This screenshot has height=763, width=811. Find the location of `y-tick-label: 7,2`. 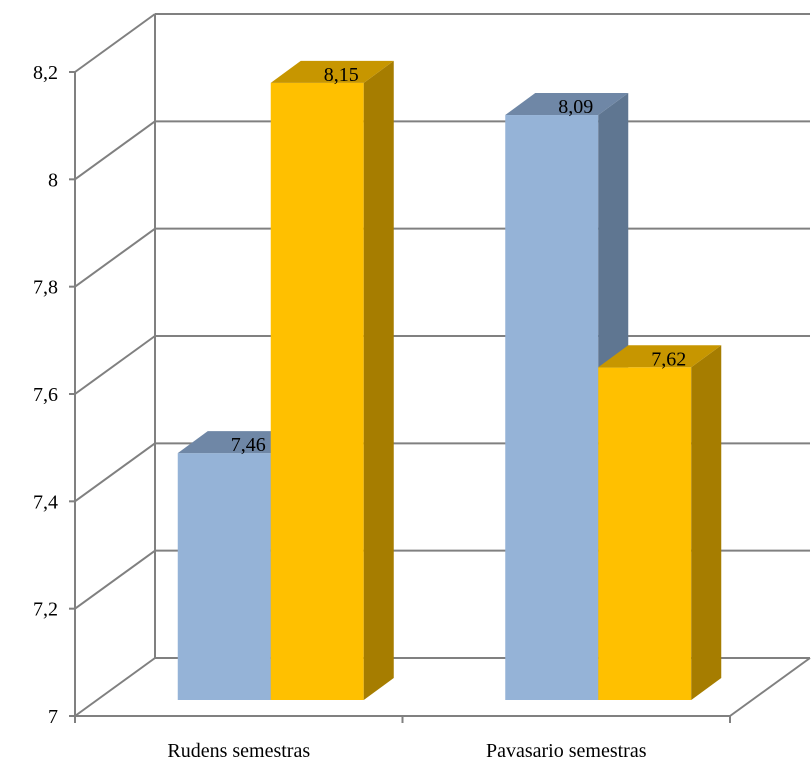

y-tick-label: 7,2 is located at coordinates (45, 610).